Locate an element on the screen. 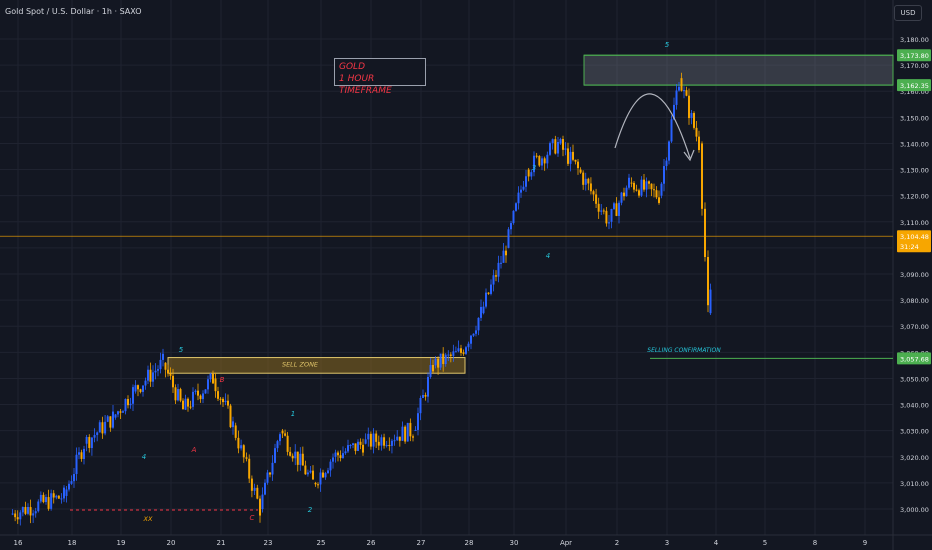 This screenshot has height=550, width=932. current-price-tag: 3,104.48 is located at coordinates (914, 237).